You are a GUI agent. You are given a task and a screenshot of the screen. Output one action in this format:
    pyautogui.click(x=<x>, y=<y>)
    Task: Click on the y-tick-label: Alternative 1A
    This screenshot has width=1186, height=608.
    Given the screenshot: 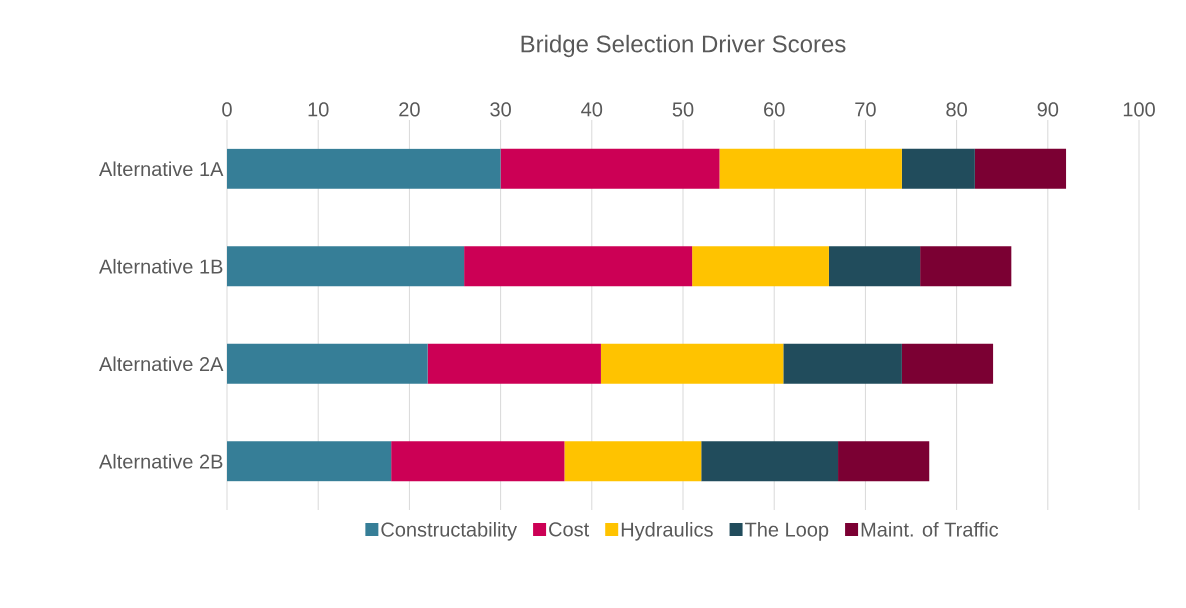 What is the action you would take?
    pyautogui.click(x=161, y=169)
    